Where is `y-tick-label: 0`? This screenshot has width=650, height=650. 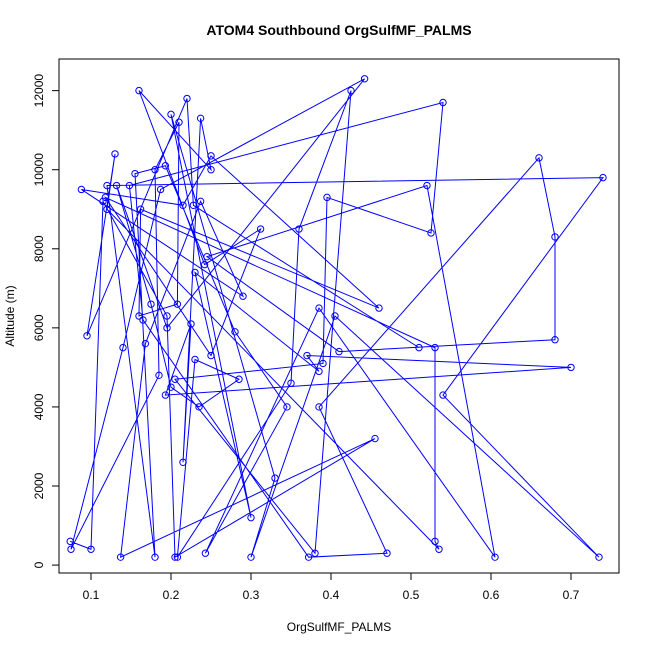
y-tick-label: 0 is located at coordinates (39, 564).